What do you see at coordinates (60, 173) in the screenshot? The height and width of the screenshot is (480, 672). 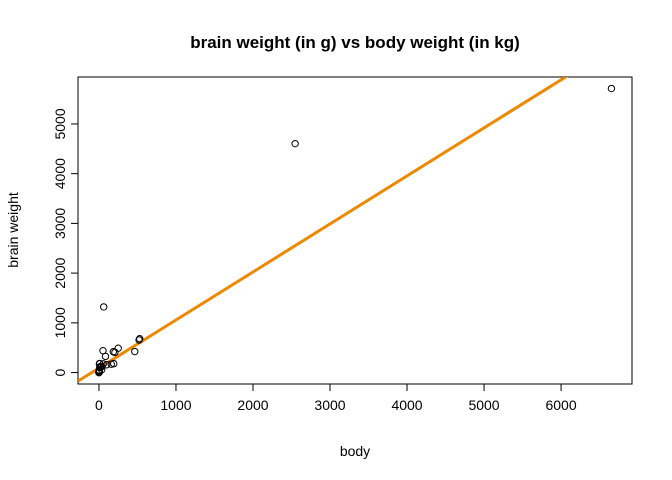 I see `y-tick-label: 4000` at bounding box center [60, 173].